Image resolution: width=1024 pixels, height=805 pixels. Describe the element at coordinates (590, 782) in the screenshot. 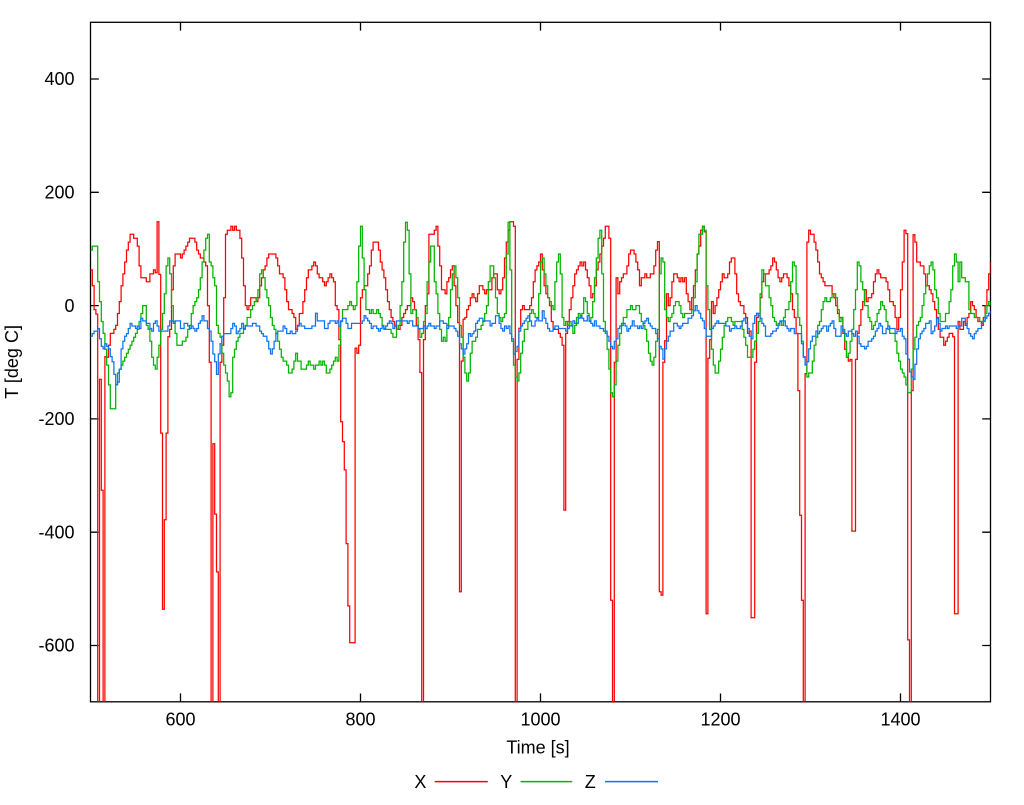

I see `svg-text: Z` at that location.